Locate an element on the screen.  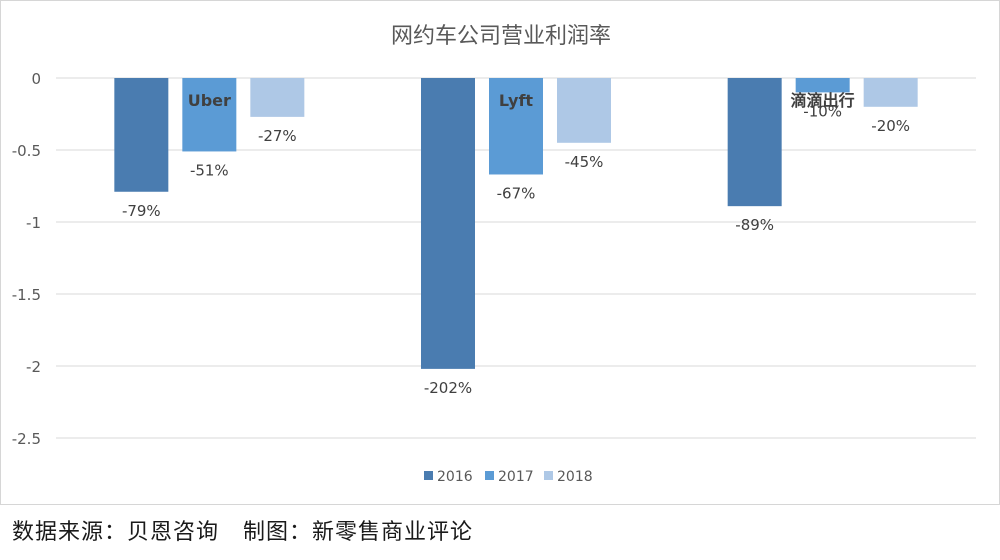
category-labels: Uber Lyft 滴滴出行 is located at coordinates (521, 100).